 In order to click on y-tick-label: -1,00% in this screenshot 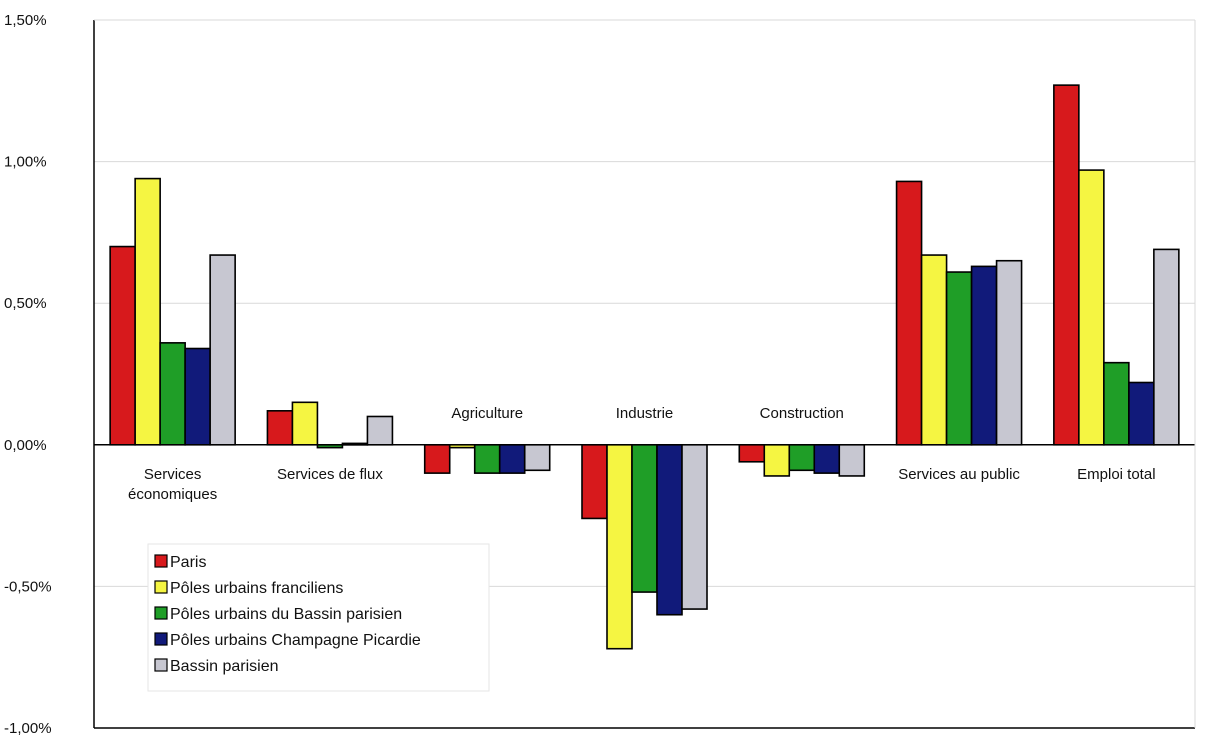, I will do `click(28, 728)`.